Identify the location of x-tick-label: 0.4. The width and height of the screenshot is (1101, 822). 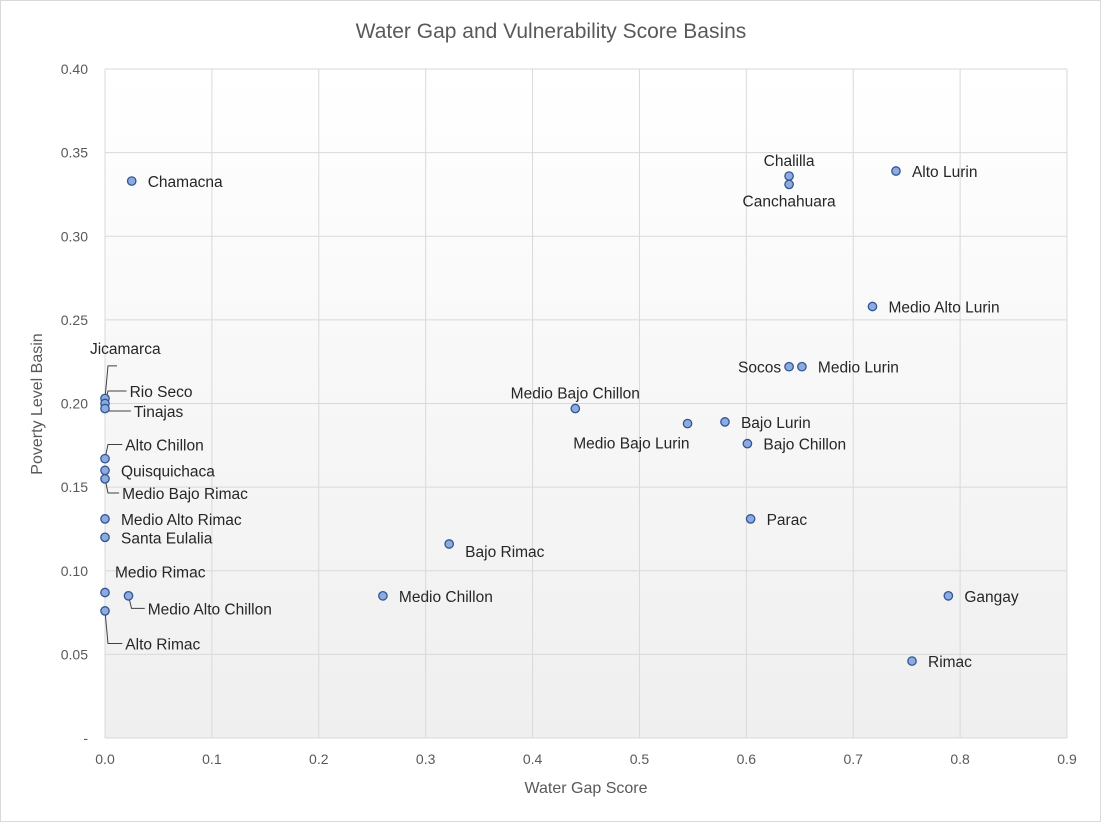
(533, 759).